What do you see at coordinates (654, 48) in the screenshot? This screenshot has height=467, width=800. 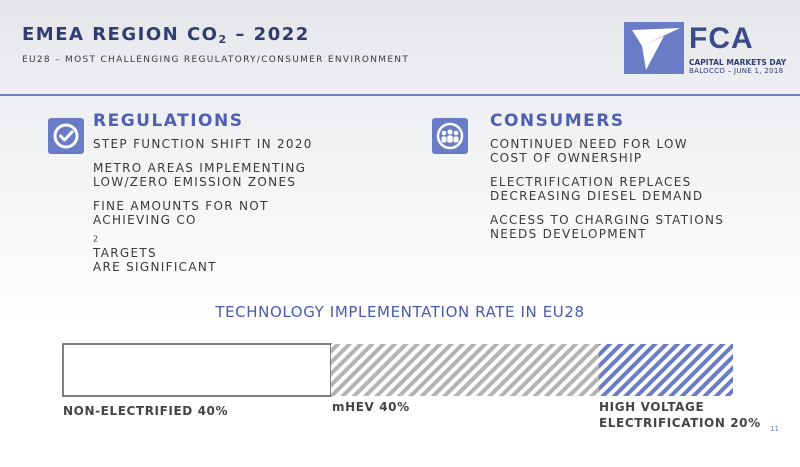 I see `fca-logo-icon` at bounding box center [654, 48].